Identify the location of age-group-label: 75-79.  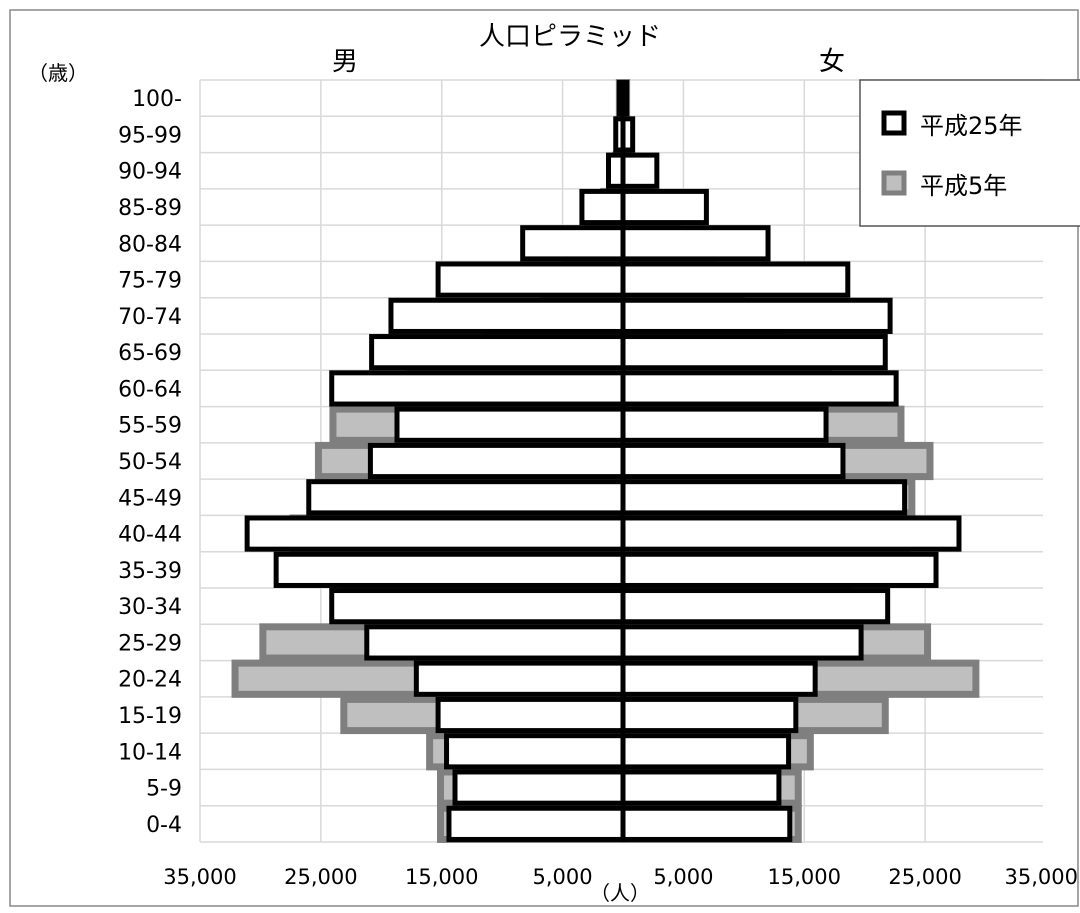
(150, 281).